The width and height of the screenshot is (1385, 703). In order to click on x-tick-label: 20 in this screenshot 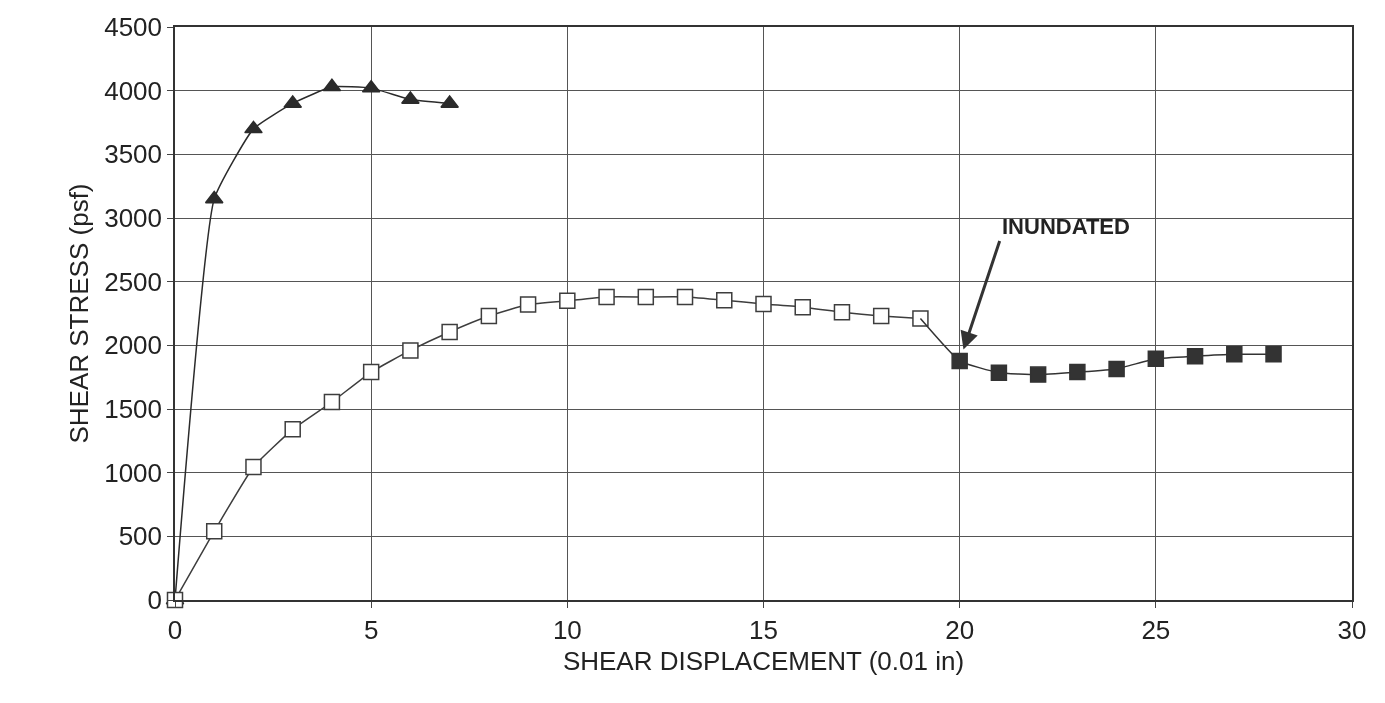, I will do `click(960, 629)`.